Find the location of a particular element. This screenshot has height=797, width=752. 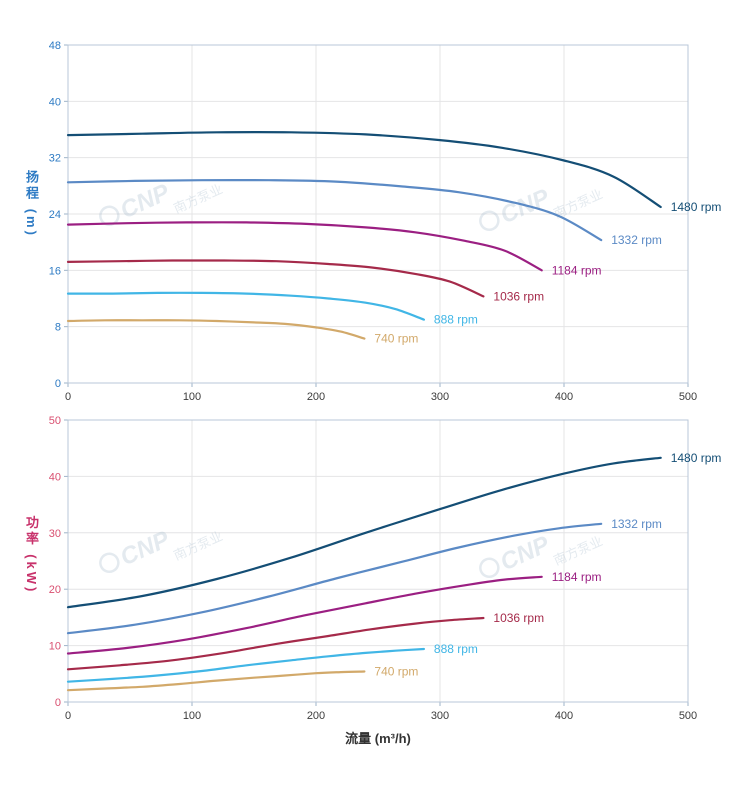

curve-1480-rpm is located at coordinates (364, 170).